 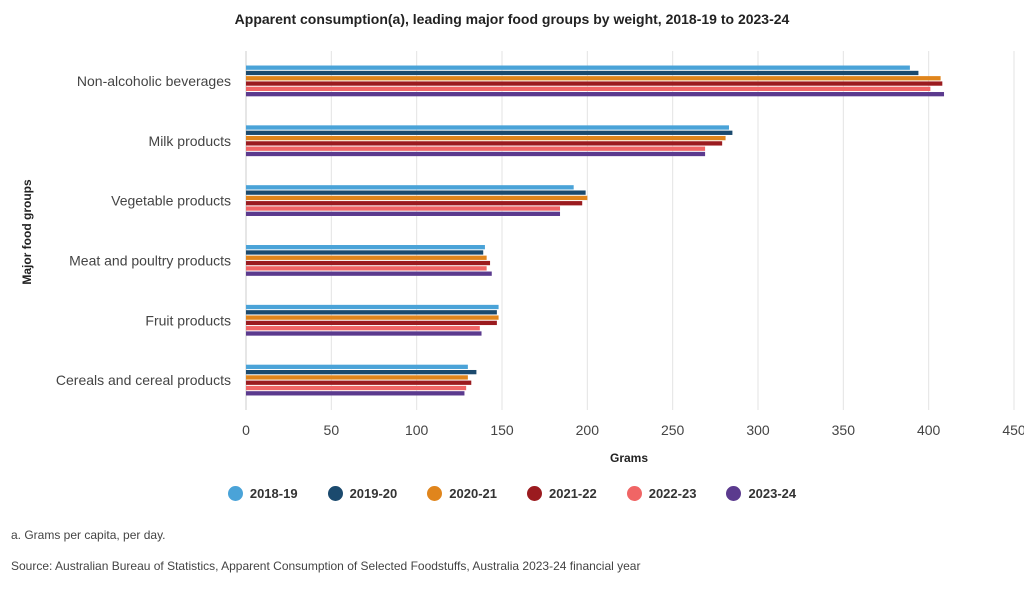 I want to click on x-tick-labels: 0 50 100 150 200 250 300 350 400 450, so click(x=633, y=430).